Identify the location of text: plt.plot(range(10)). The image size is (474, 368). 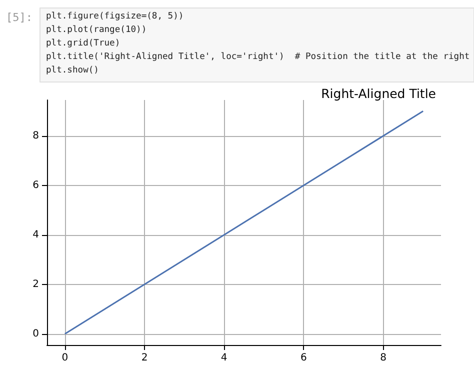
(96, 30).